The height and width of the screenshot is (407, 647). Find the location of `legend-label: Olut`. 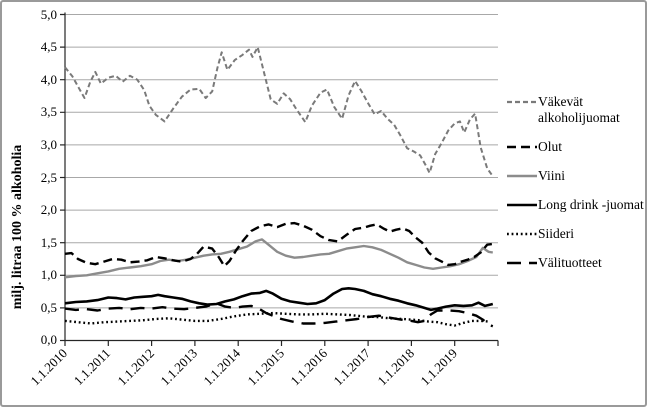

legend-label: Olut is located at coordinates (550, 146).